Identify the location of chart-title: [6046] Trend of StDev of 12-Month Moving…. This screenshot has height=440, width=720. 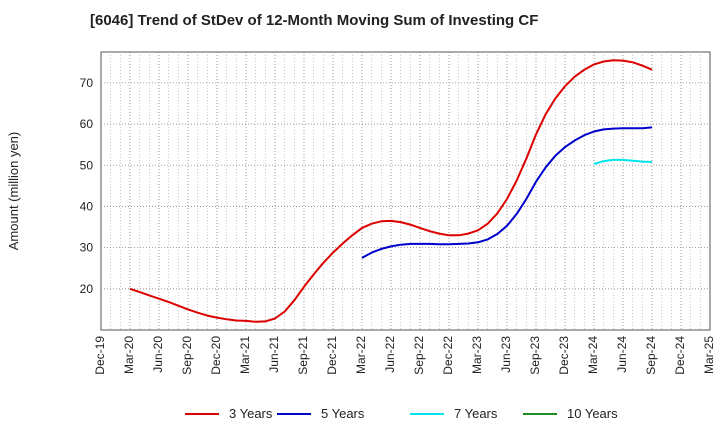
(314, 20).